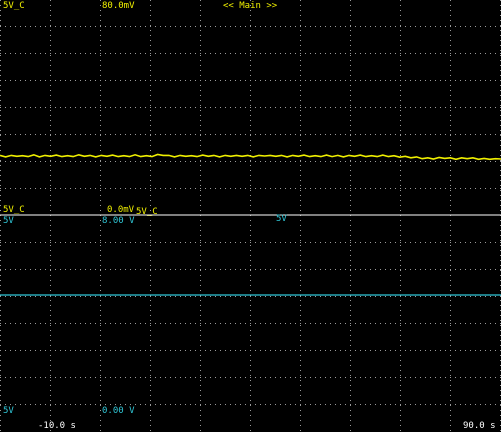 This screenshot has height=432, width=501. What do you see at coordinates (57, 426) in the screenshot?
I see `time-start-label: -10.0 s` at bounding box center [57, 426].